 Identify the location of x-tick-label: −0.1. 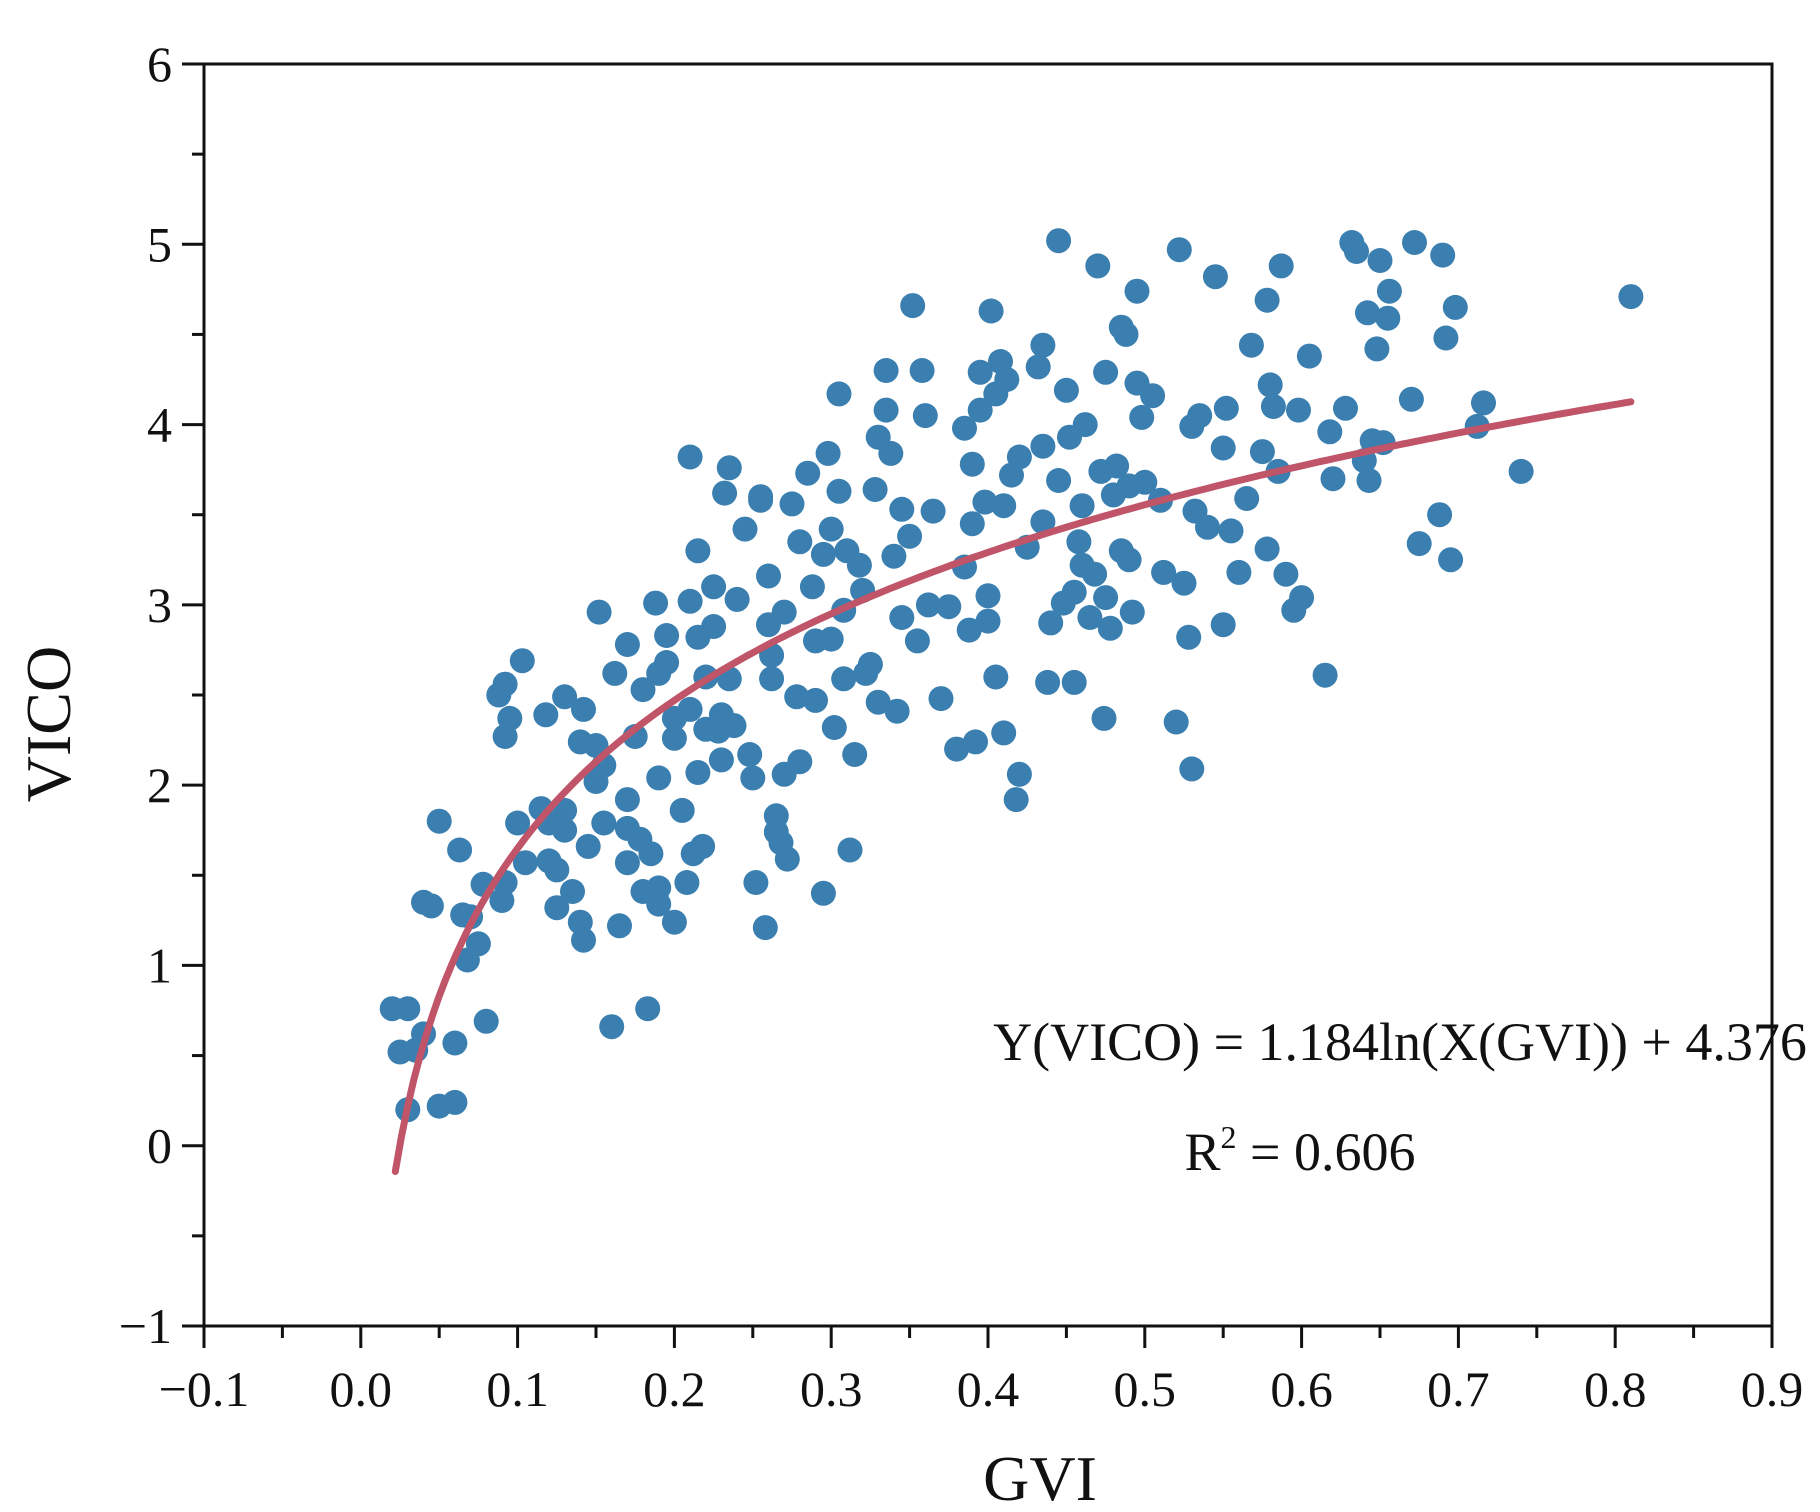
(204, 1389).